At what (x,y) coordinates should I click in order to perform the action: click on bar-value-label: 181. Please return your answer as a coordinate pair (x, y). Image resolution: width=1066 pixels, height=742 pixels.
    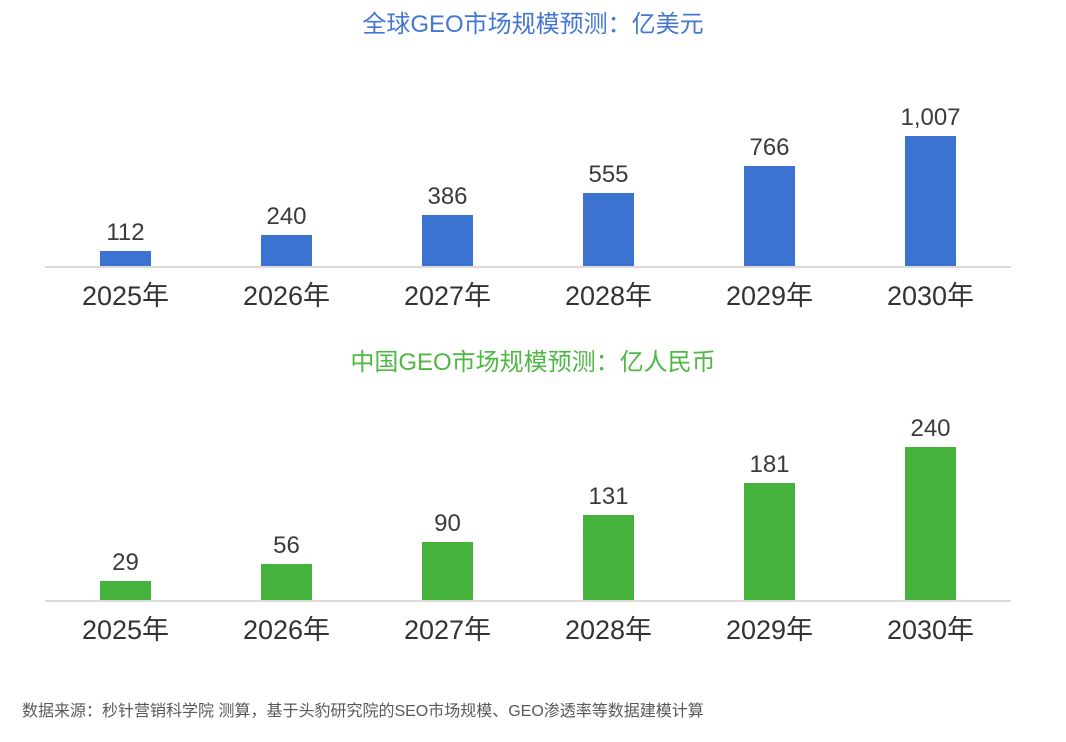
    Looking at the image, I should click on (769, 465).